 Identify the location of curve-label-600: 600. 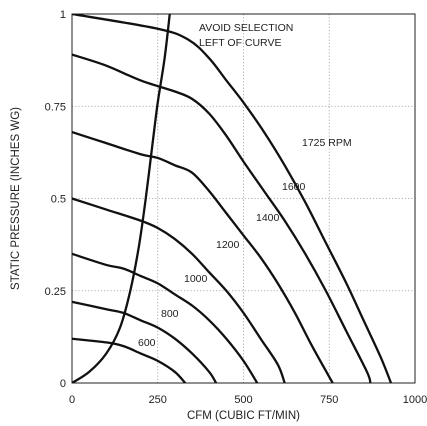
(147, 343).